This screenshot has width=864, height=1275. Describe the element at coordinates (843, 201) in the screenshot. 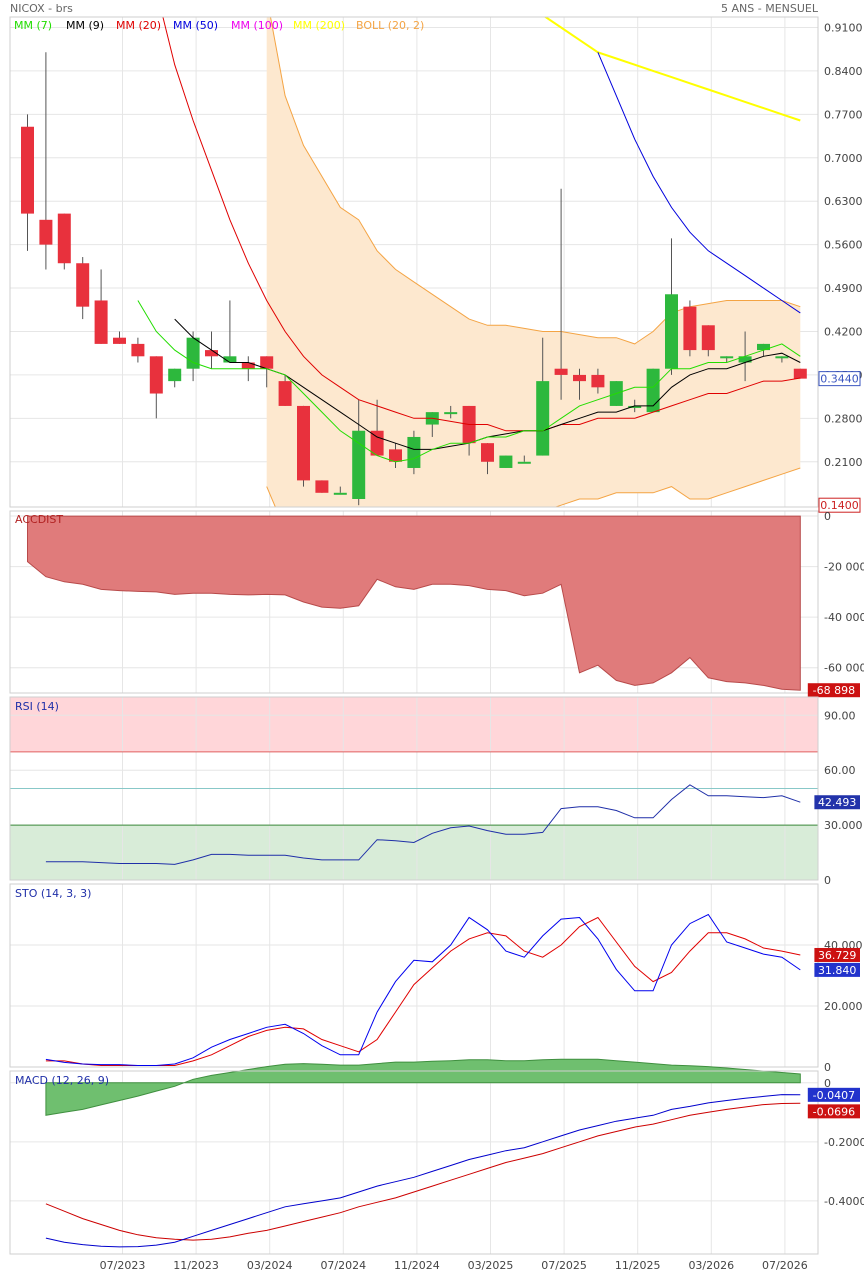

I see `price-tick-4: 0.6300` at that location.